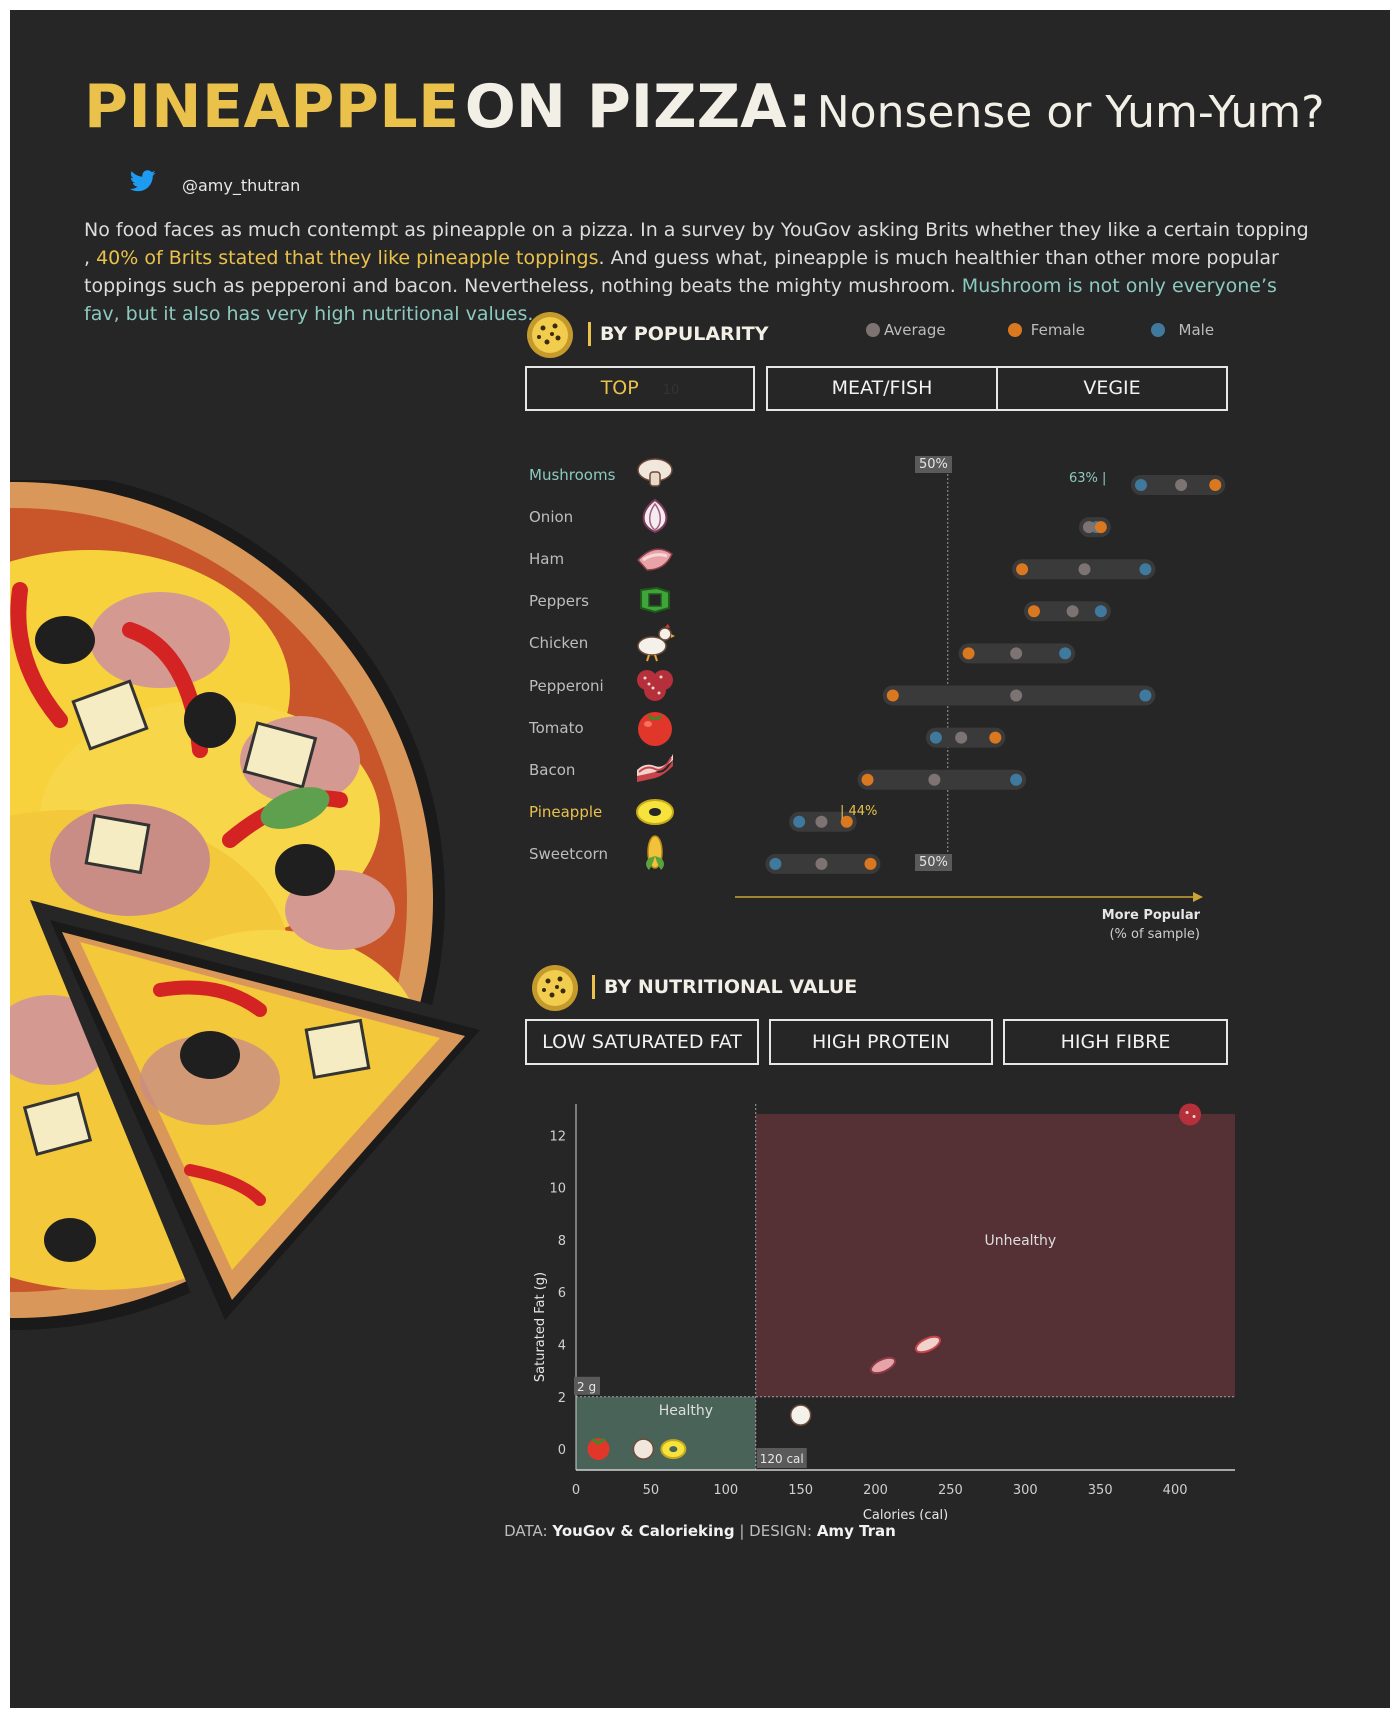 Image resolution: width=1400 pixels, height=1718 pixels. Describe the element at coordinates (846, 821) in the screenshot. I see `dot-female-pineapple` at that location.